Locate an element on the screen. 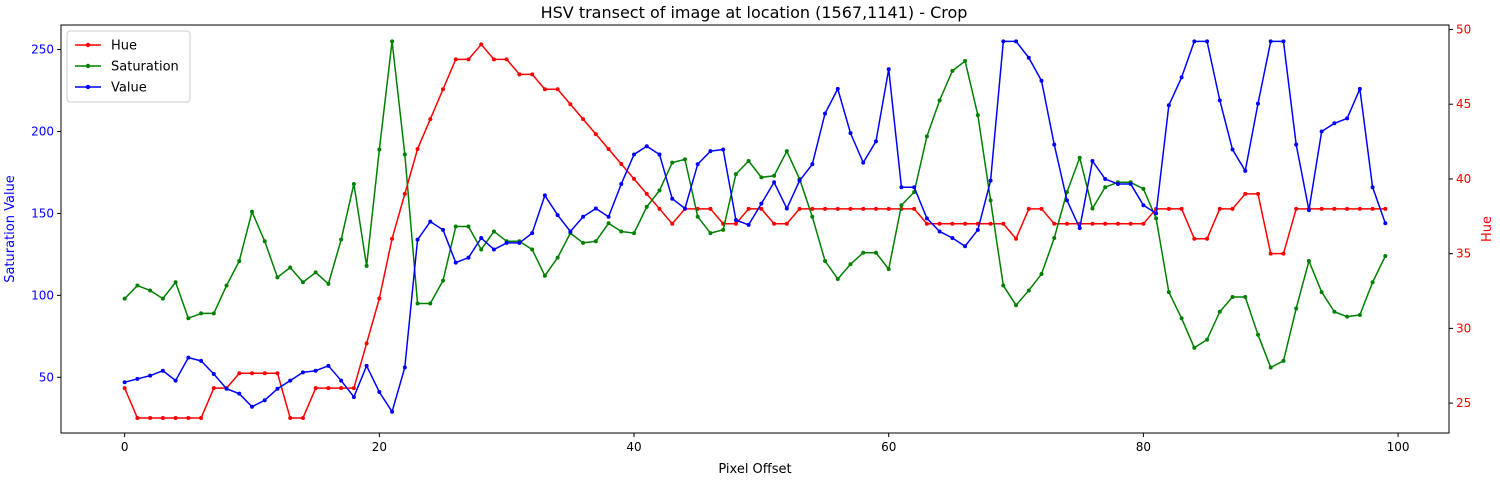 This screenshot has width=1500, height=480. y-left-tick-label: 150 is located at coordinates (42, 213).